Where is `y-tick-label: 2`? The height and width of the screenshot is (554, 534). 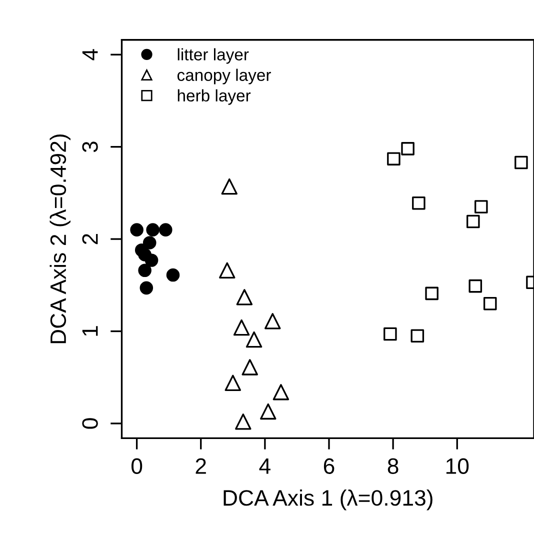 y-tick-label: 2 is located at coordinates (90, 239).